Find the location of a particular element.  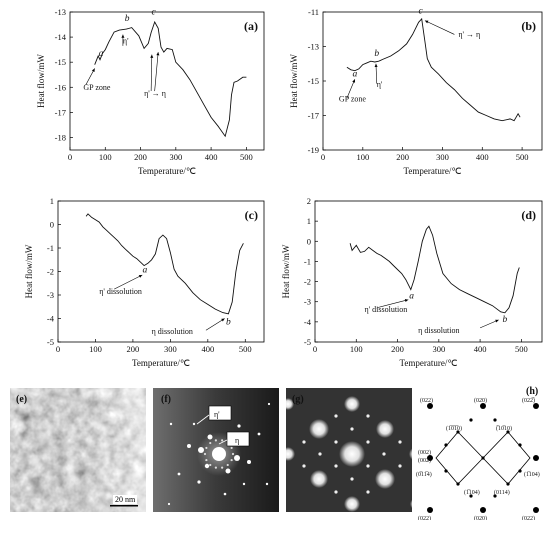

tem-texture: (e) is located at coordinates (78, 450).